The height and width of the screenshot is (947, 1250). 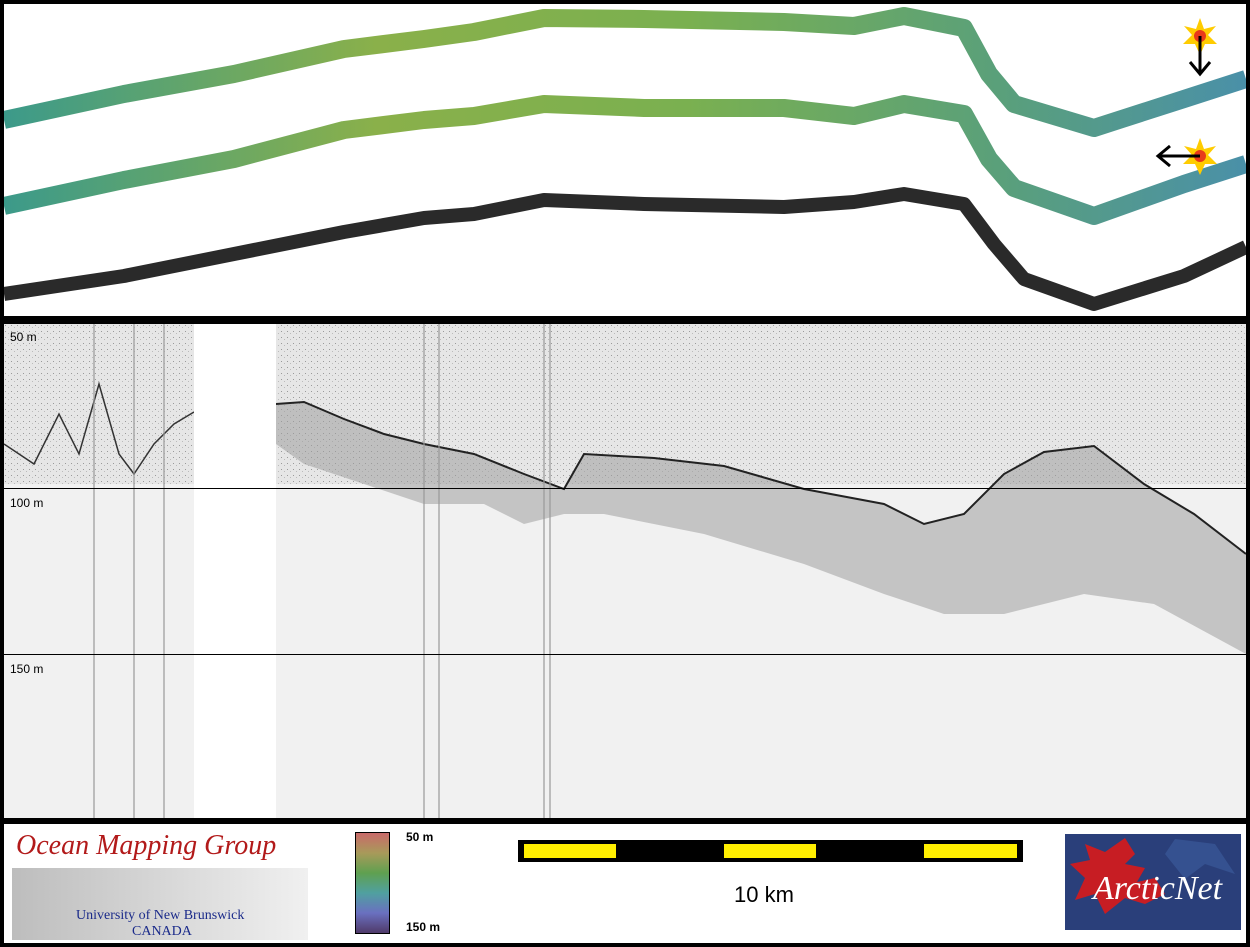 What do you see at coordinates (423, 927) in the screenshot?
I see `colorbar-bottom-label: 150 m` at bounding box center [423, 927].